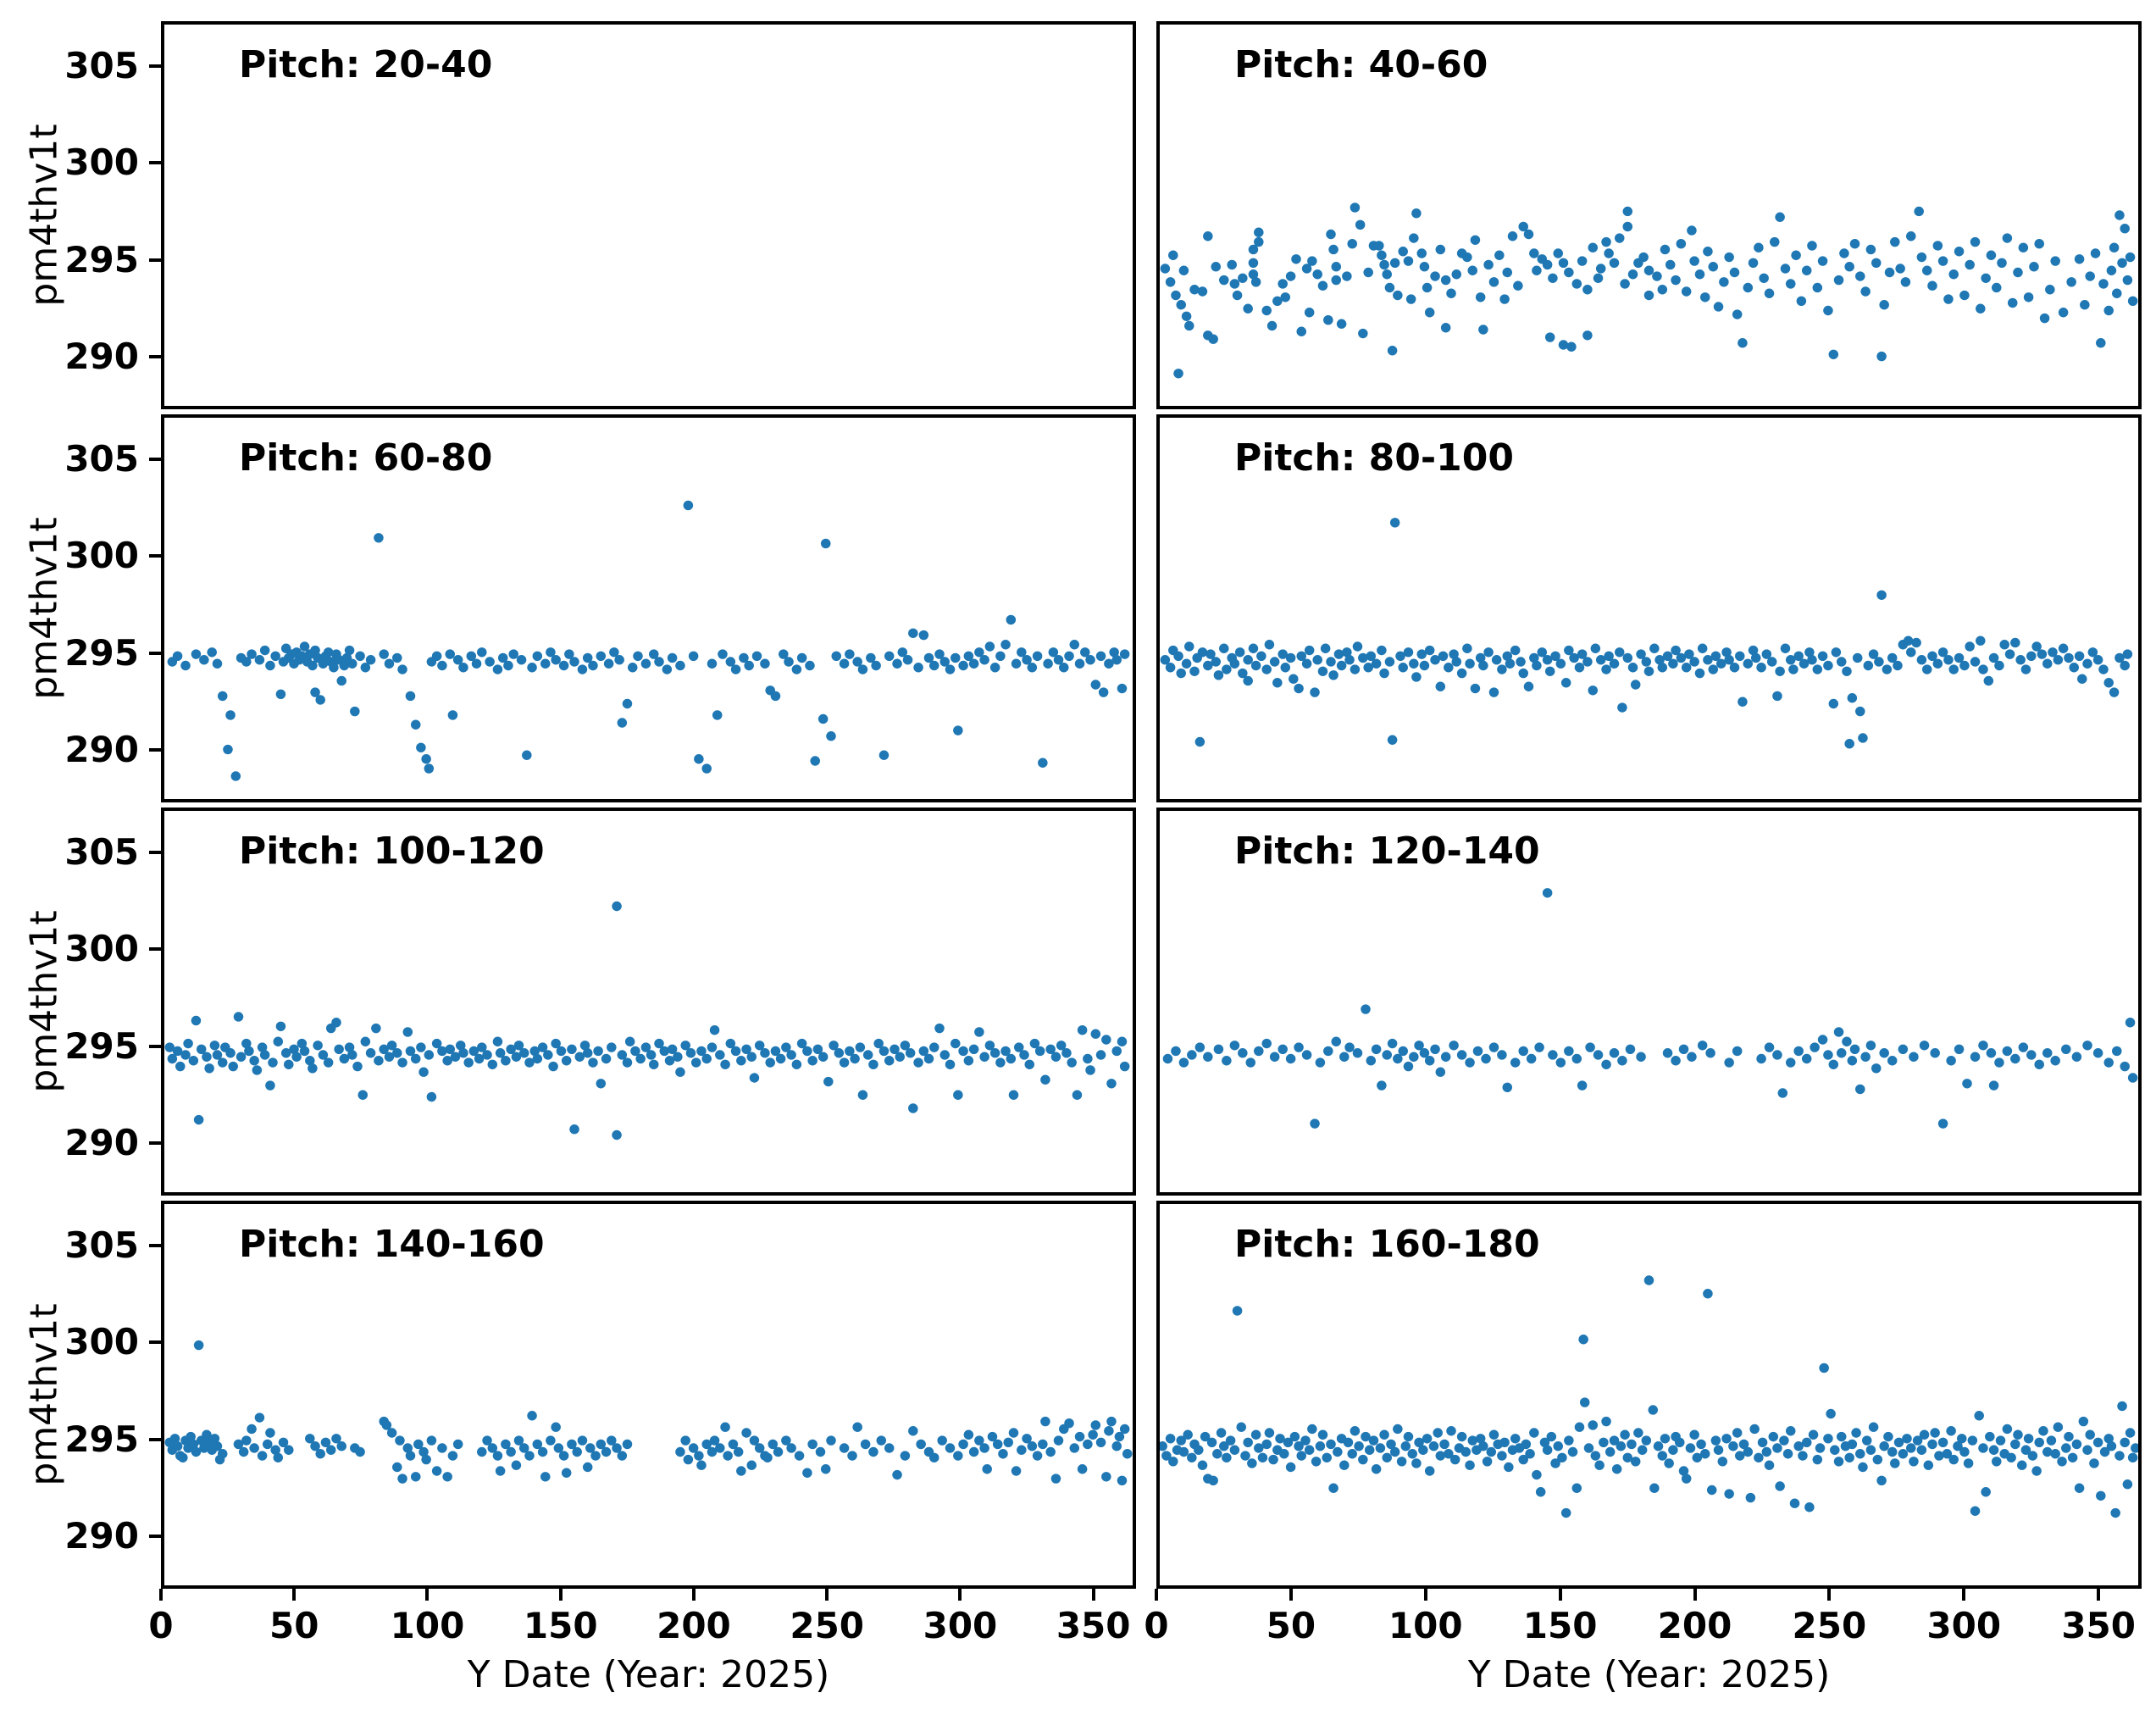 This screenshot has height=1715, width=2156. What do you see at coordinates (1361, 64) in the screenshot?
I see `panel-title-pitch-40-60: Pitch: 40-60` at bounding box center [1361, 64].